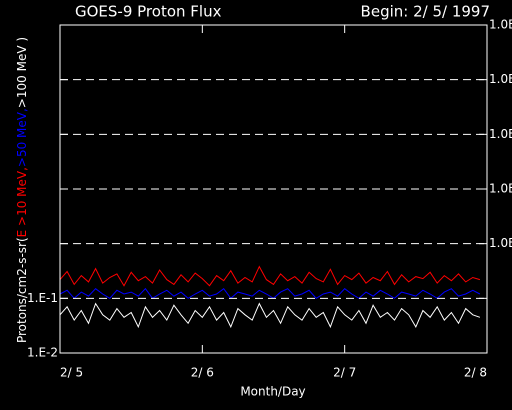 This screenshot has height=410, width=512. I want to click on chart-title: GOES-9 Proton Flux, so click(148, 12).